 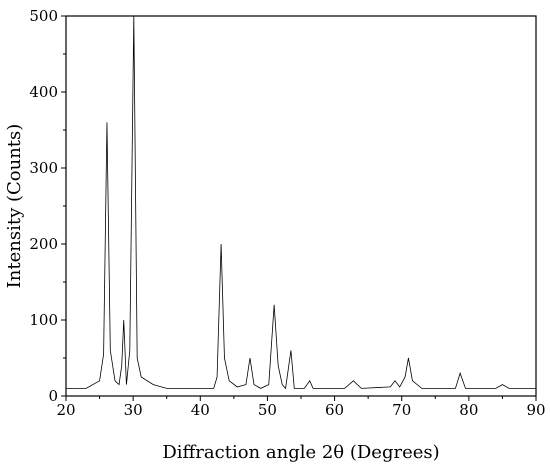 I want to click on x-tick-label: 40, so click(x=200, y=410).